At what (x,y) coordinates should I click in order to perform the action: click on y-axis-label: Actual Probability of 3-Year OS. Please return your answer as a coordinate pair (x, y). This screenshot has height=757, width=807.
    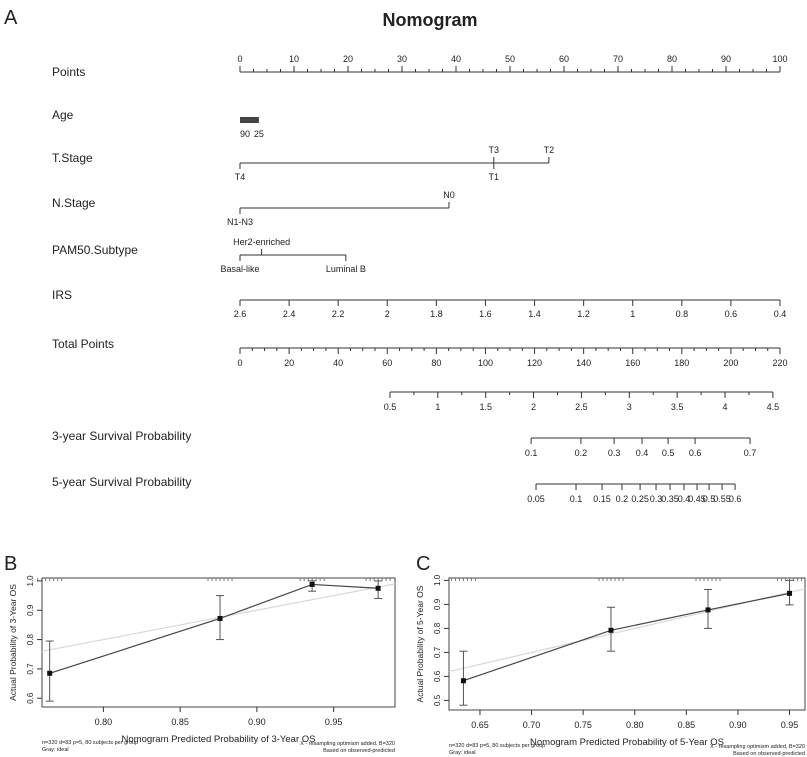
    Looking at the image, I should click on (13, 642).